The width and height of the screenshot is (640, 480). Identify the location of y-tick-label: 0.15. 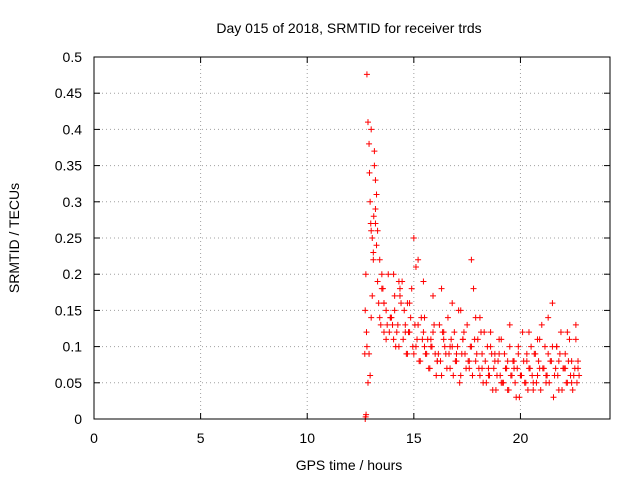
(68, 310).